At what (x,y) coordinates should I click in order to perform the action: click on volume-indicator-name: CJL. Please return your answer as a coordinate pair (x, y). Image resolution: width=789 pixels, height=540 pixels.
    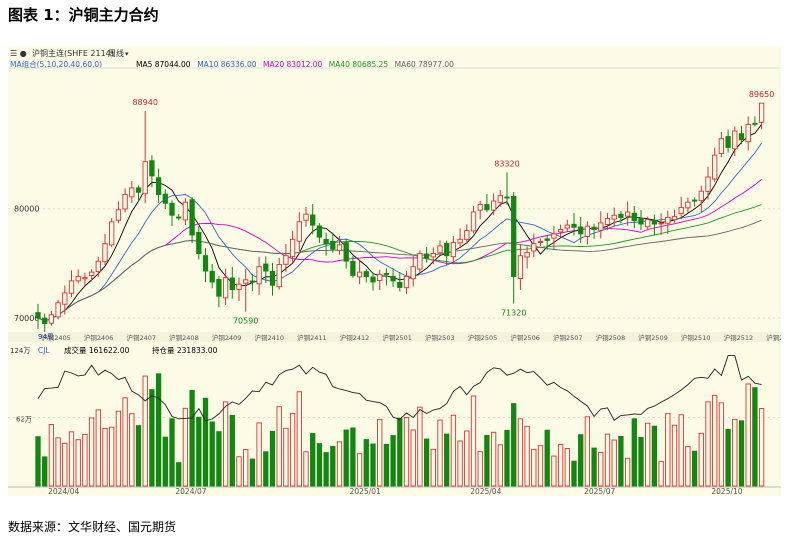
    Looking at the image, I should click on (44, 350).